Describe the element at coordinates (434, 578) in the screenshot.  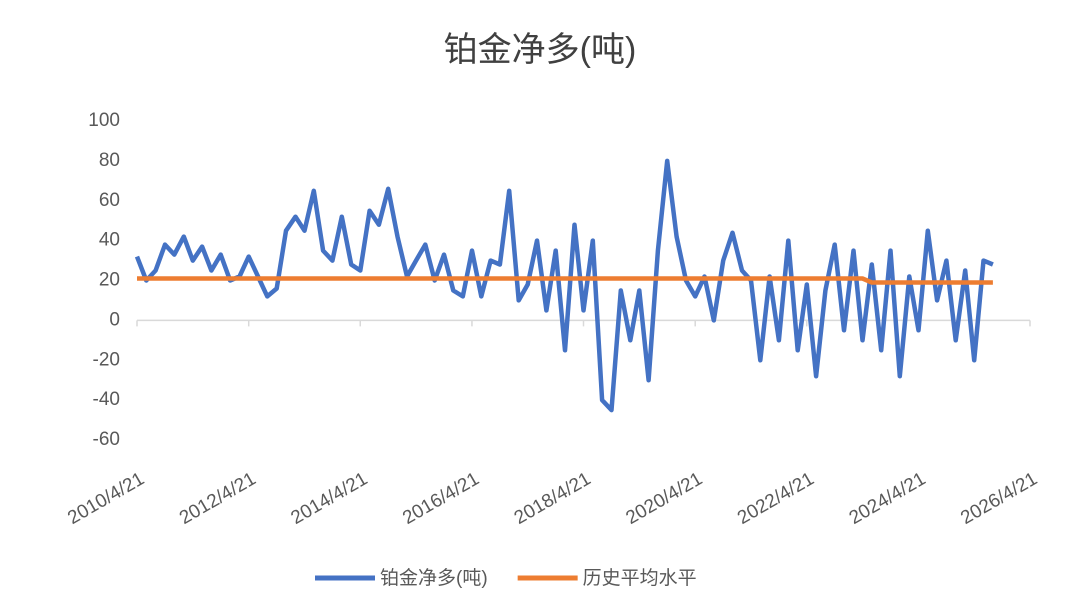
I see `legend-label: 铂金净多(吨)` at that location.